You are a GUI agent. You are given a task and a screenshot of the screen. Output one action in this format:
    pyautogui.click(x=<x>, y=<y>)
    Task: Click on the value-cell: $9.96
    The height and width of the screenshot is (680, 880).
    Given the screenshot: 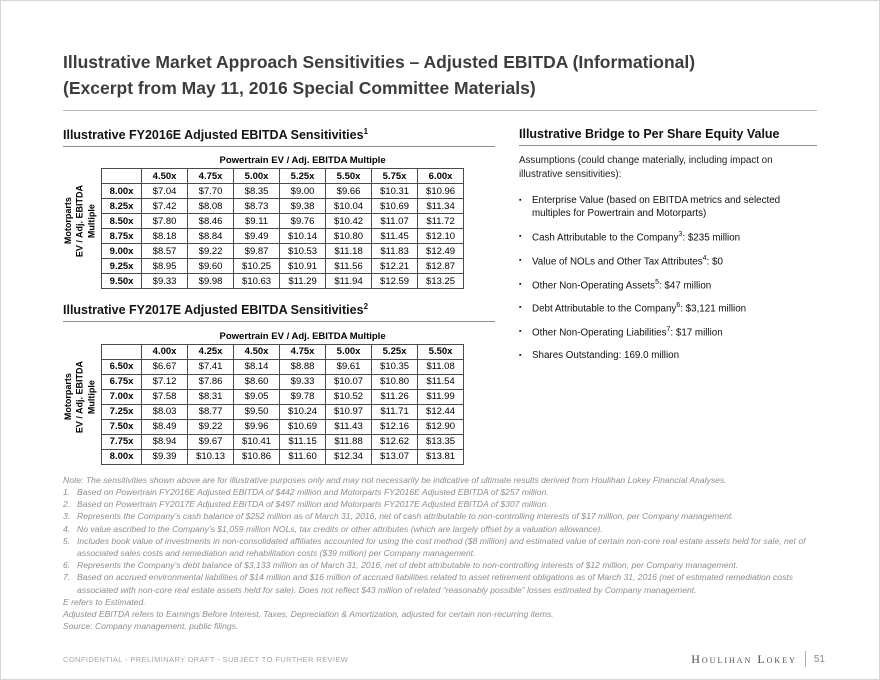 What is the action you would take?
    pyautogui.click(x=257, y=426)
    